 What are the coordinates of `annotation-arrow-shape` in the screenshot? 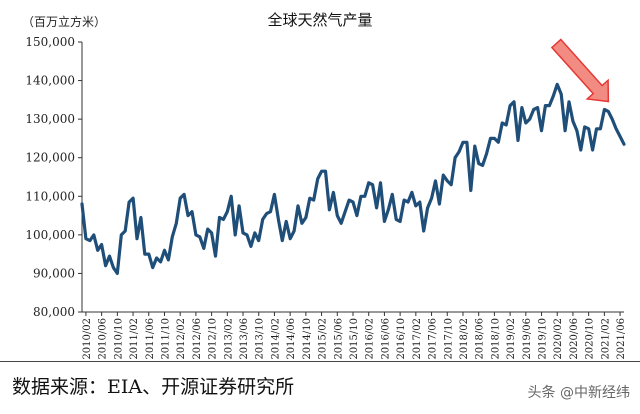 It's located at (580, 70).